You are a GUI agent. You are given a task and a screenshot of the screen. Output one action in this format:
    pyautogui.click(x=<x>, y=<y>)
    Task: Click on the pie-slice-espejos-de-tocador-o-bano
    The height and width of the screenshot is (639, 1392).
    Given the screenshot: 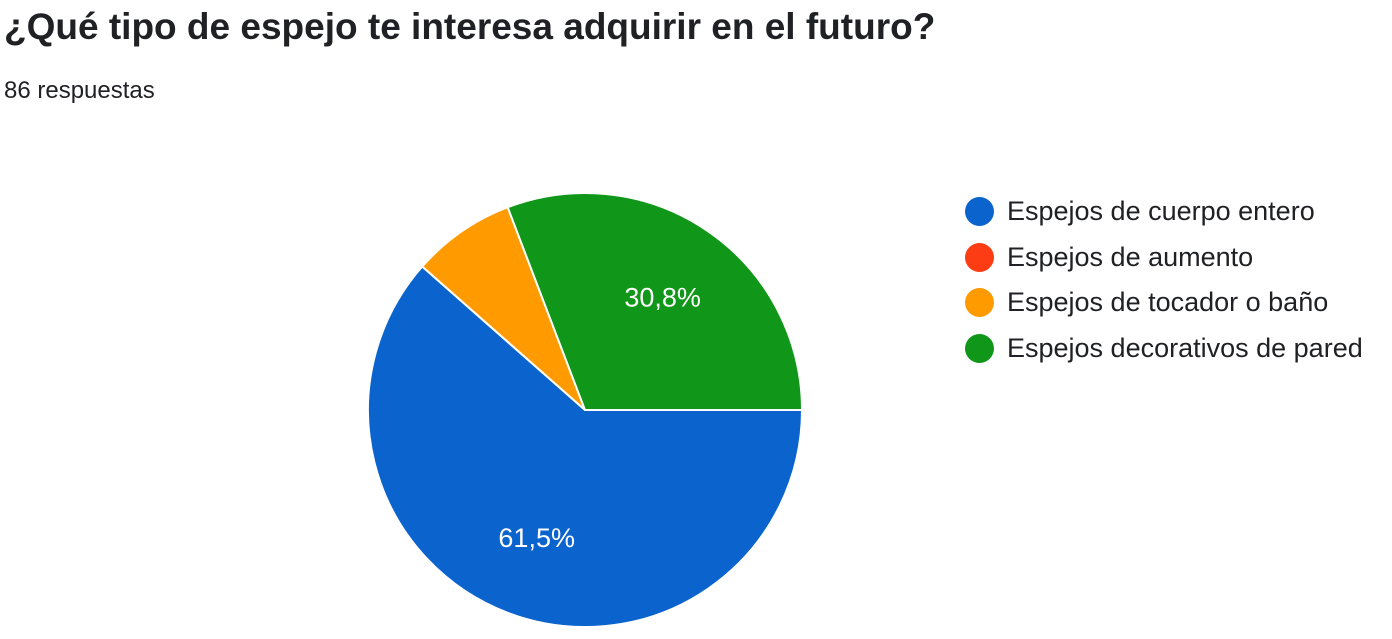 What is the action you would take?
    pyautogui.click(x=503, y=308)
    